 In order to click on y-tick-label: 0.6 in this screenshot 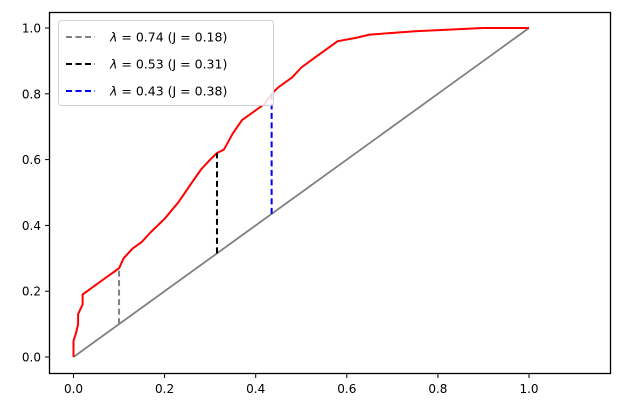, I will do `click(31, 160)`.